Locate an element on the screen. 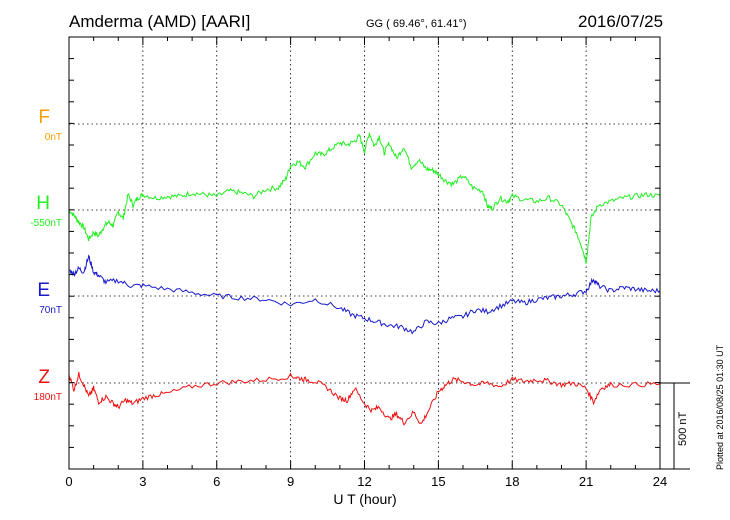  x-tick-label: 21 is located at coordinates (586, 481).